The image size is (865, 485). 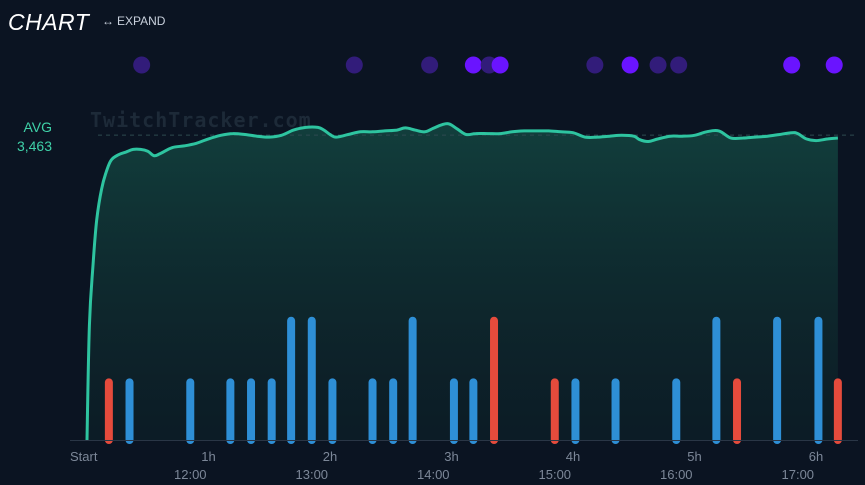 What do you see at coordinates (201, 120) in the screenshot?
I see `watermark: TwitchTracker.com` at bounding box center [201, 120].